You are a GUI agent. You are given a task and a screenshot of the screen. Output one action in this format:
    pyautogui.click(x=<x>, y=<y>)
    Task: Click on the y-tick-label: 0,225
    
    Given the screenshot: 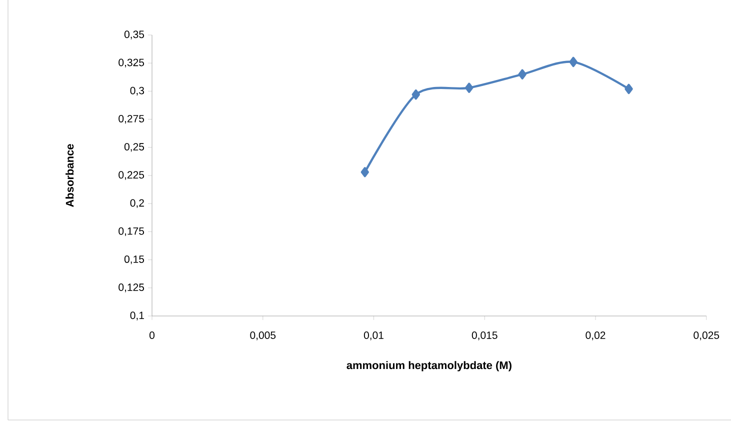 What is the action you would take?
    pyautogui.click(x=131, y=175)
    